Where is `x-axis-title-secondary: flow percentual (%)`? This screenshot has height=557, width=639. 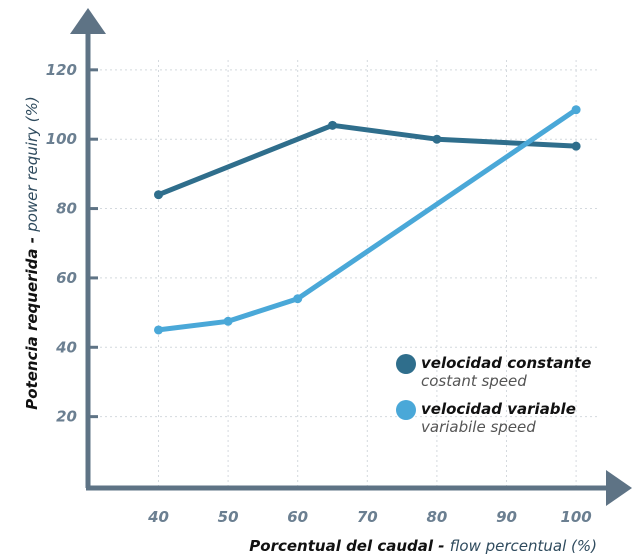 x-axis-title-secondary: flow percentual (%) is located at coordinates (523, 546).